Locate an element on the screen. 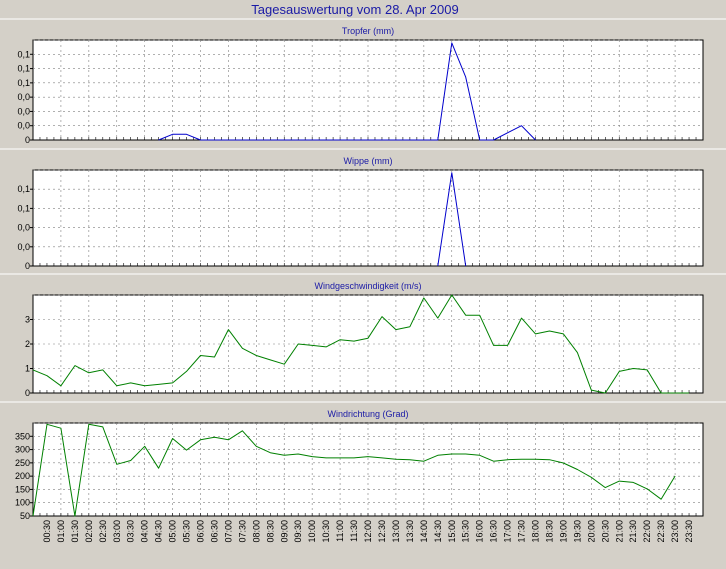 The width and height of the screenshot is (726, 569). x-tick-label: 02:00 is located at coordinates (89, 531).